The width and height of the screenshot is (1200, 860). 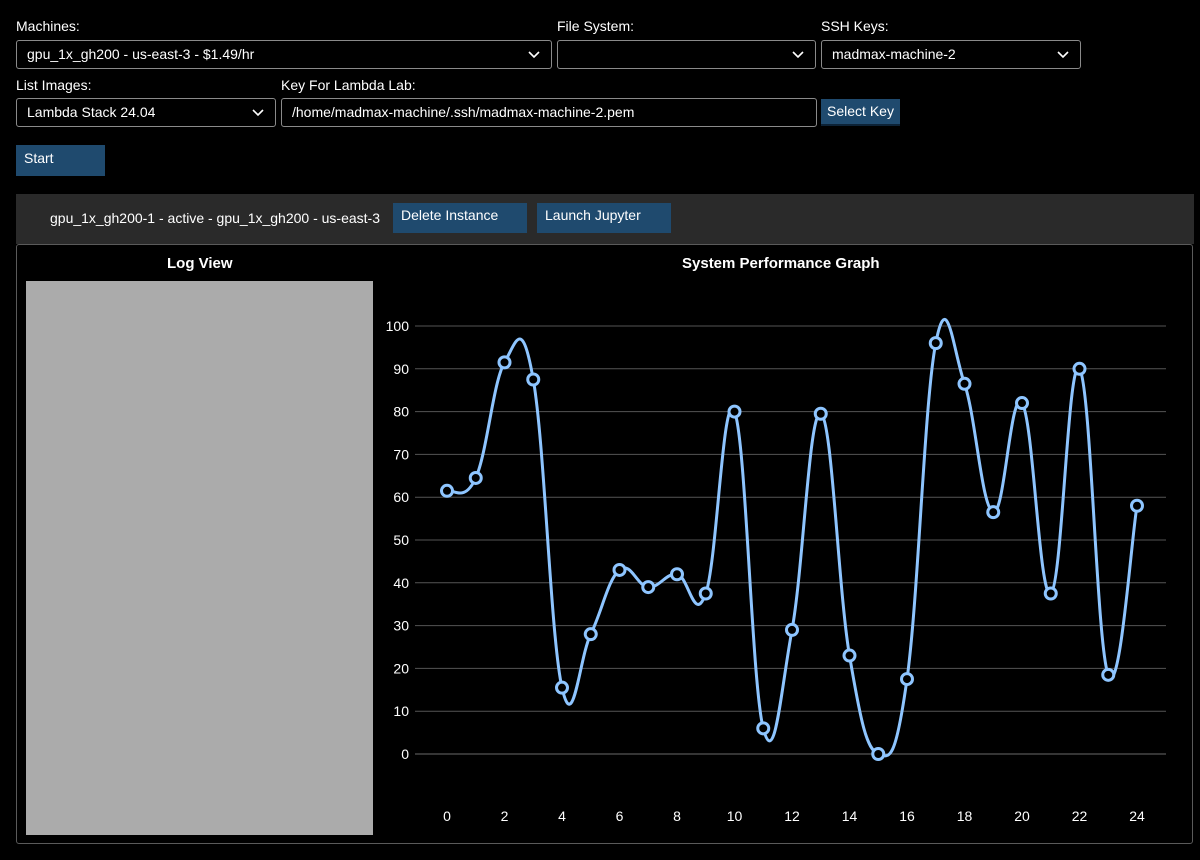 What do you see at coordinates (401, 369) in the screenshot?
I see `y-tick-label: 90` at bounding box center [401, 369].